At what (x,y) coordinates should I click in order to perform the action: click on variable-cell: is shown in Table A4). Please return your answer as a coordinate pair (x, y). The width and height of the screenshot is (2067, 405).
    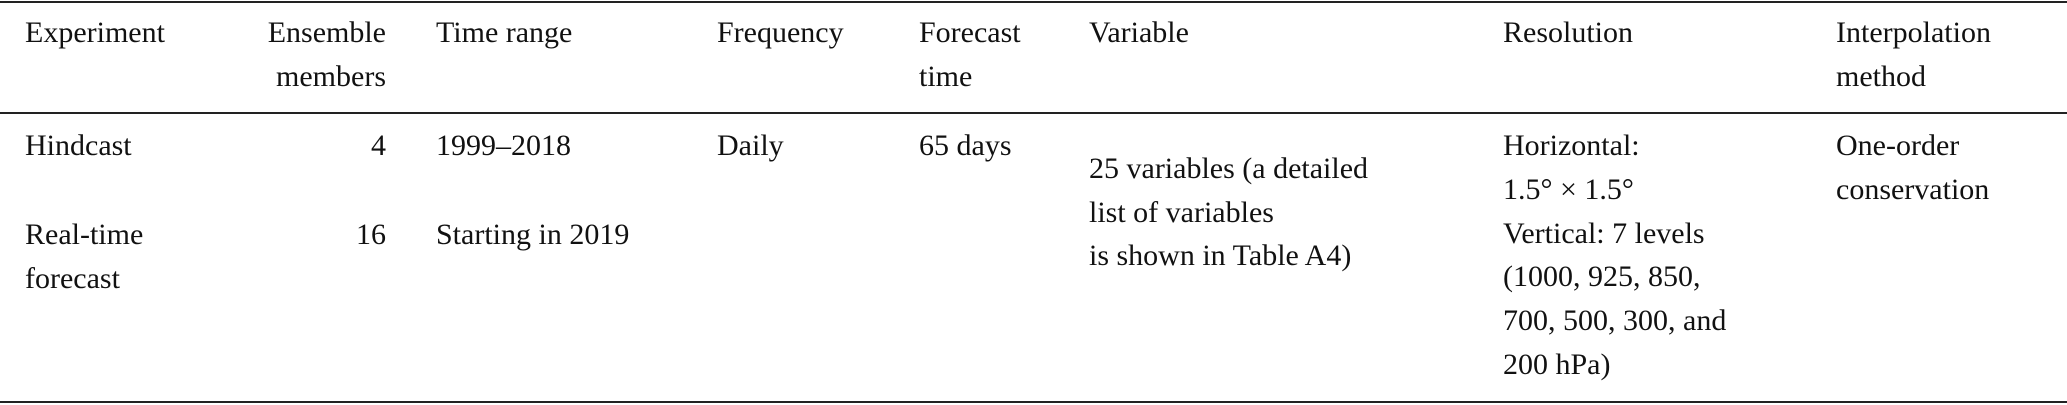
    Looking at the image, I should click on (1220, 255).